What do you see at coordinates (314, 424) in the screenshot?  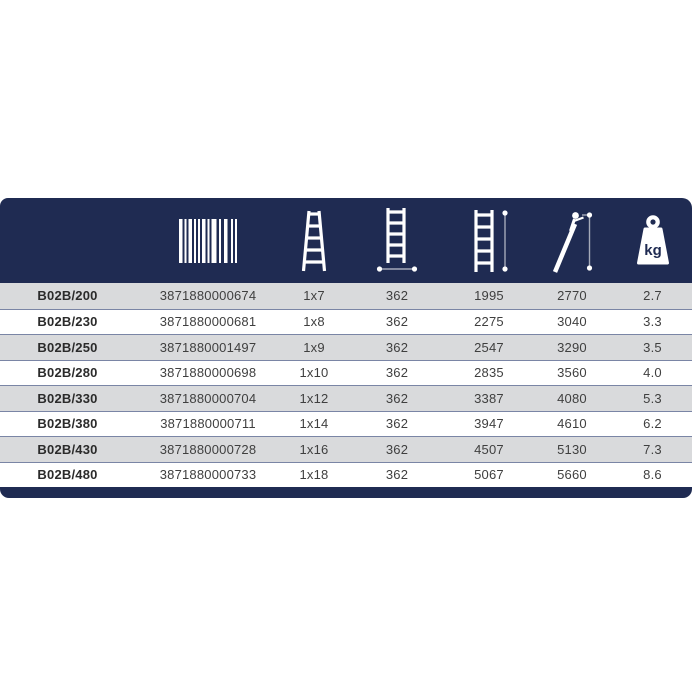 I see `table-cell: 1x14` at bounding box center [314, 424].